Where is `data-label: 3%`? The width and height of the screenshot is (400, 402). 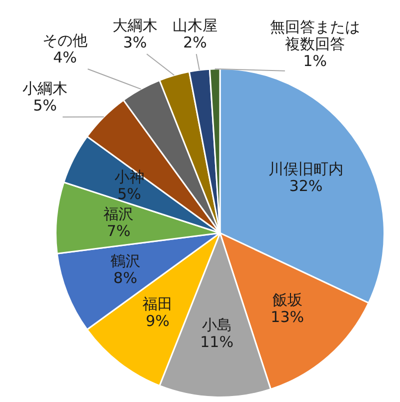
data-label: 3% is located at coordinates (135, 42).